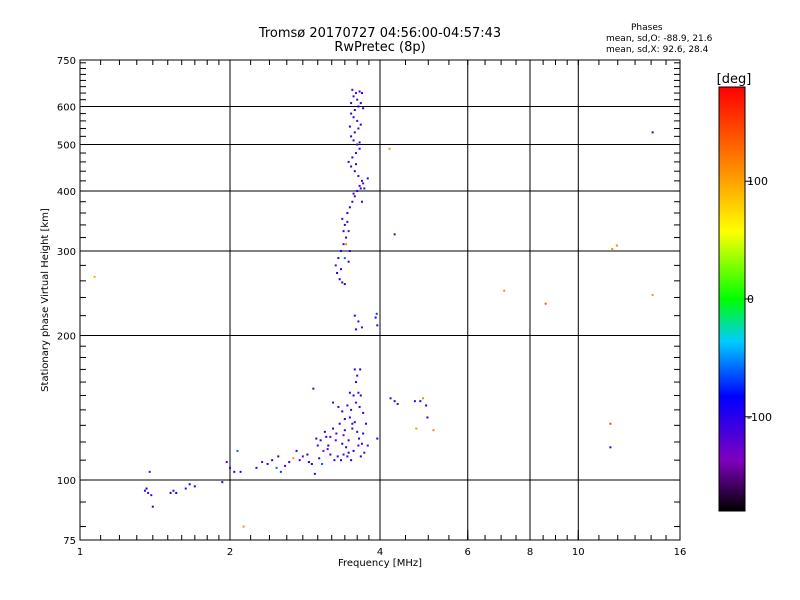 Image resolution: width=800 pixels, height=600 pixels. Describe the element at coordinates (659, 39) in the screenshot. I see `phases-mean-o: mean, sd,O: -88.9, 21.6` at that location.